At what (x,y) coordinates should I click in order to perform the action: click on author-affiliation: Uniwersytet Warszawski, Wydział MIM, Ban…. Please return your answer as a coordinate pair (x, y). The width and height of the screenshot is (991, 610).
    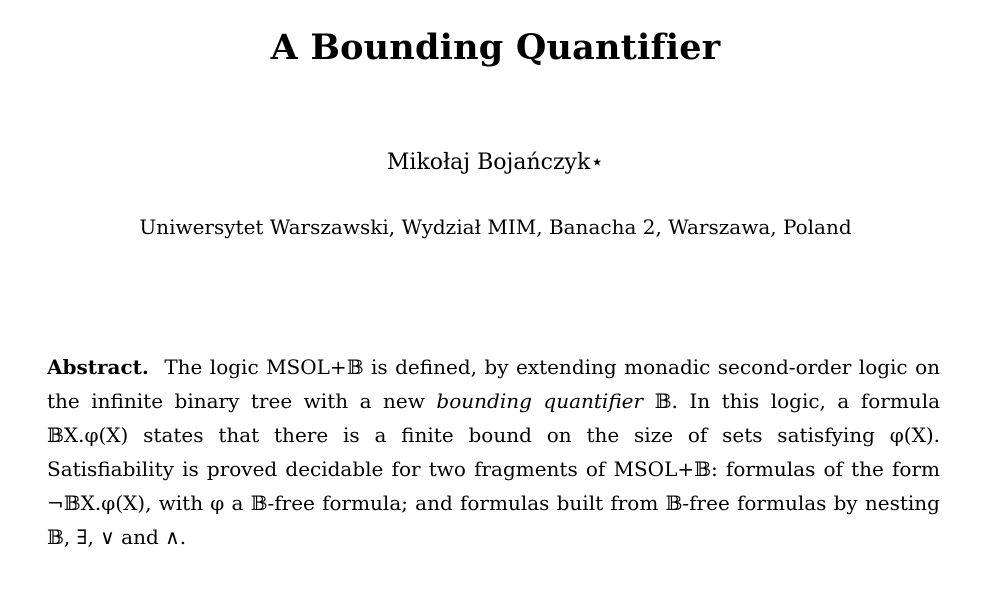
    Looking at the image, I should click on (495, 227).